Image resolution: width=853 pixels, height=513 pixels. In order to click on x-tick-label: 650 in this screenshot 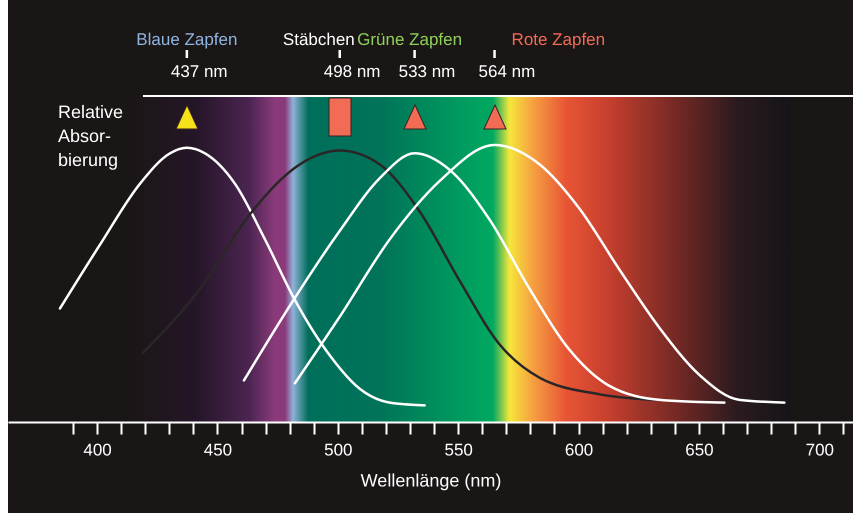, I will do `click(699, 450)`.